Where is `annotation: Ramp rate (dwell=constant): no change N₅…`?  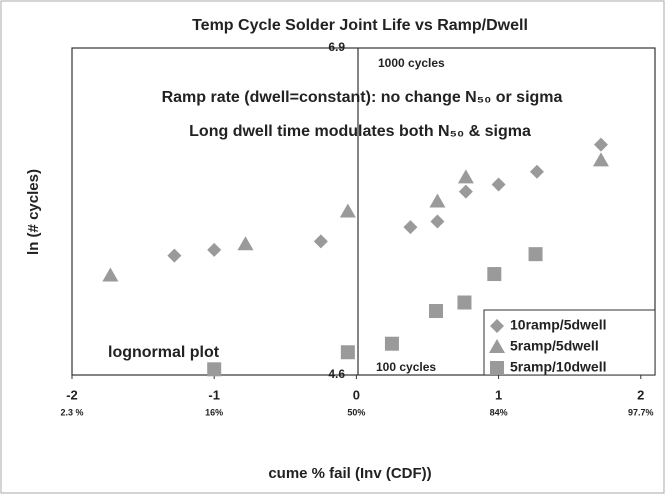
annotation: Ramp rate (dwell=constant): no change N₅… is located at coordinates (362, 97).